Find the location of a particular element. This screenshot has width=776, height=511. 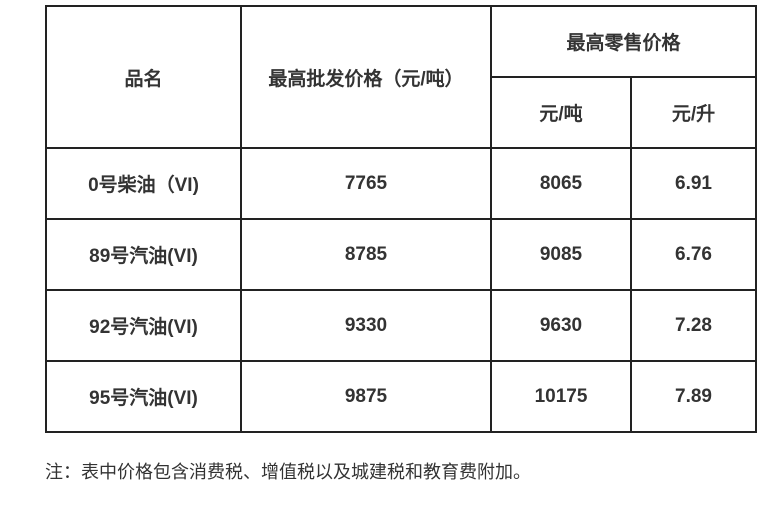

wholesale-cell: 8785 is located at coordinates (366, 254).